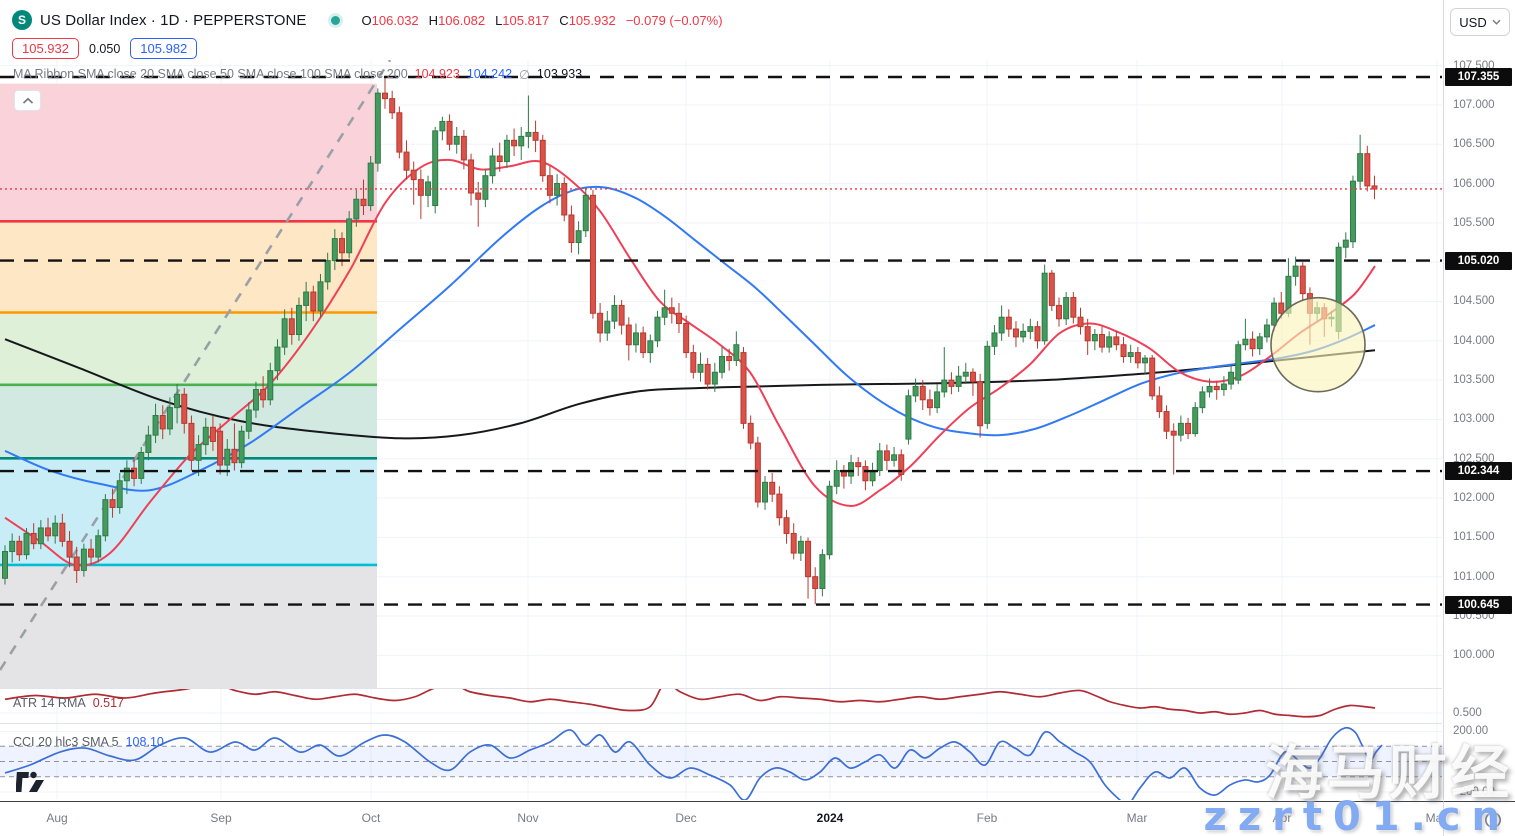  What do you see at coordinates (437, 74) in the screenshot?
I see `sma20-value: 104.923` at bounding box center [437, 74].